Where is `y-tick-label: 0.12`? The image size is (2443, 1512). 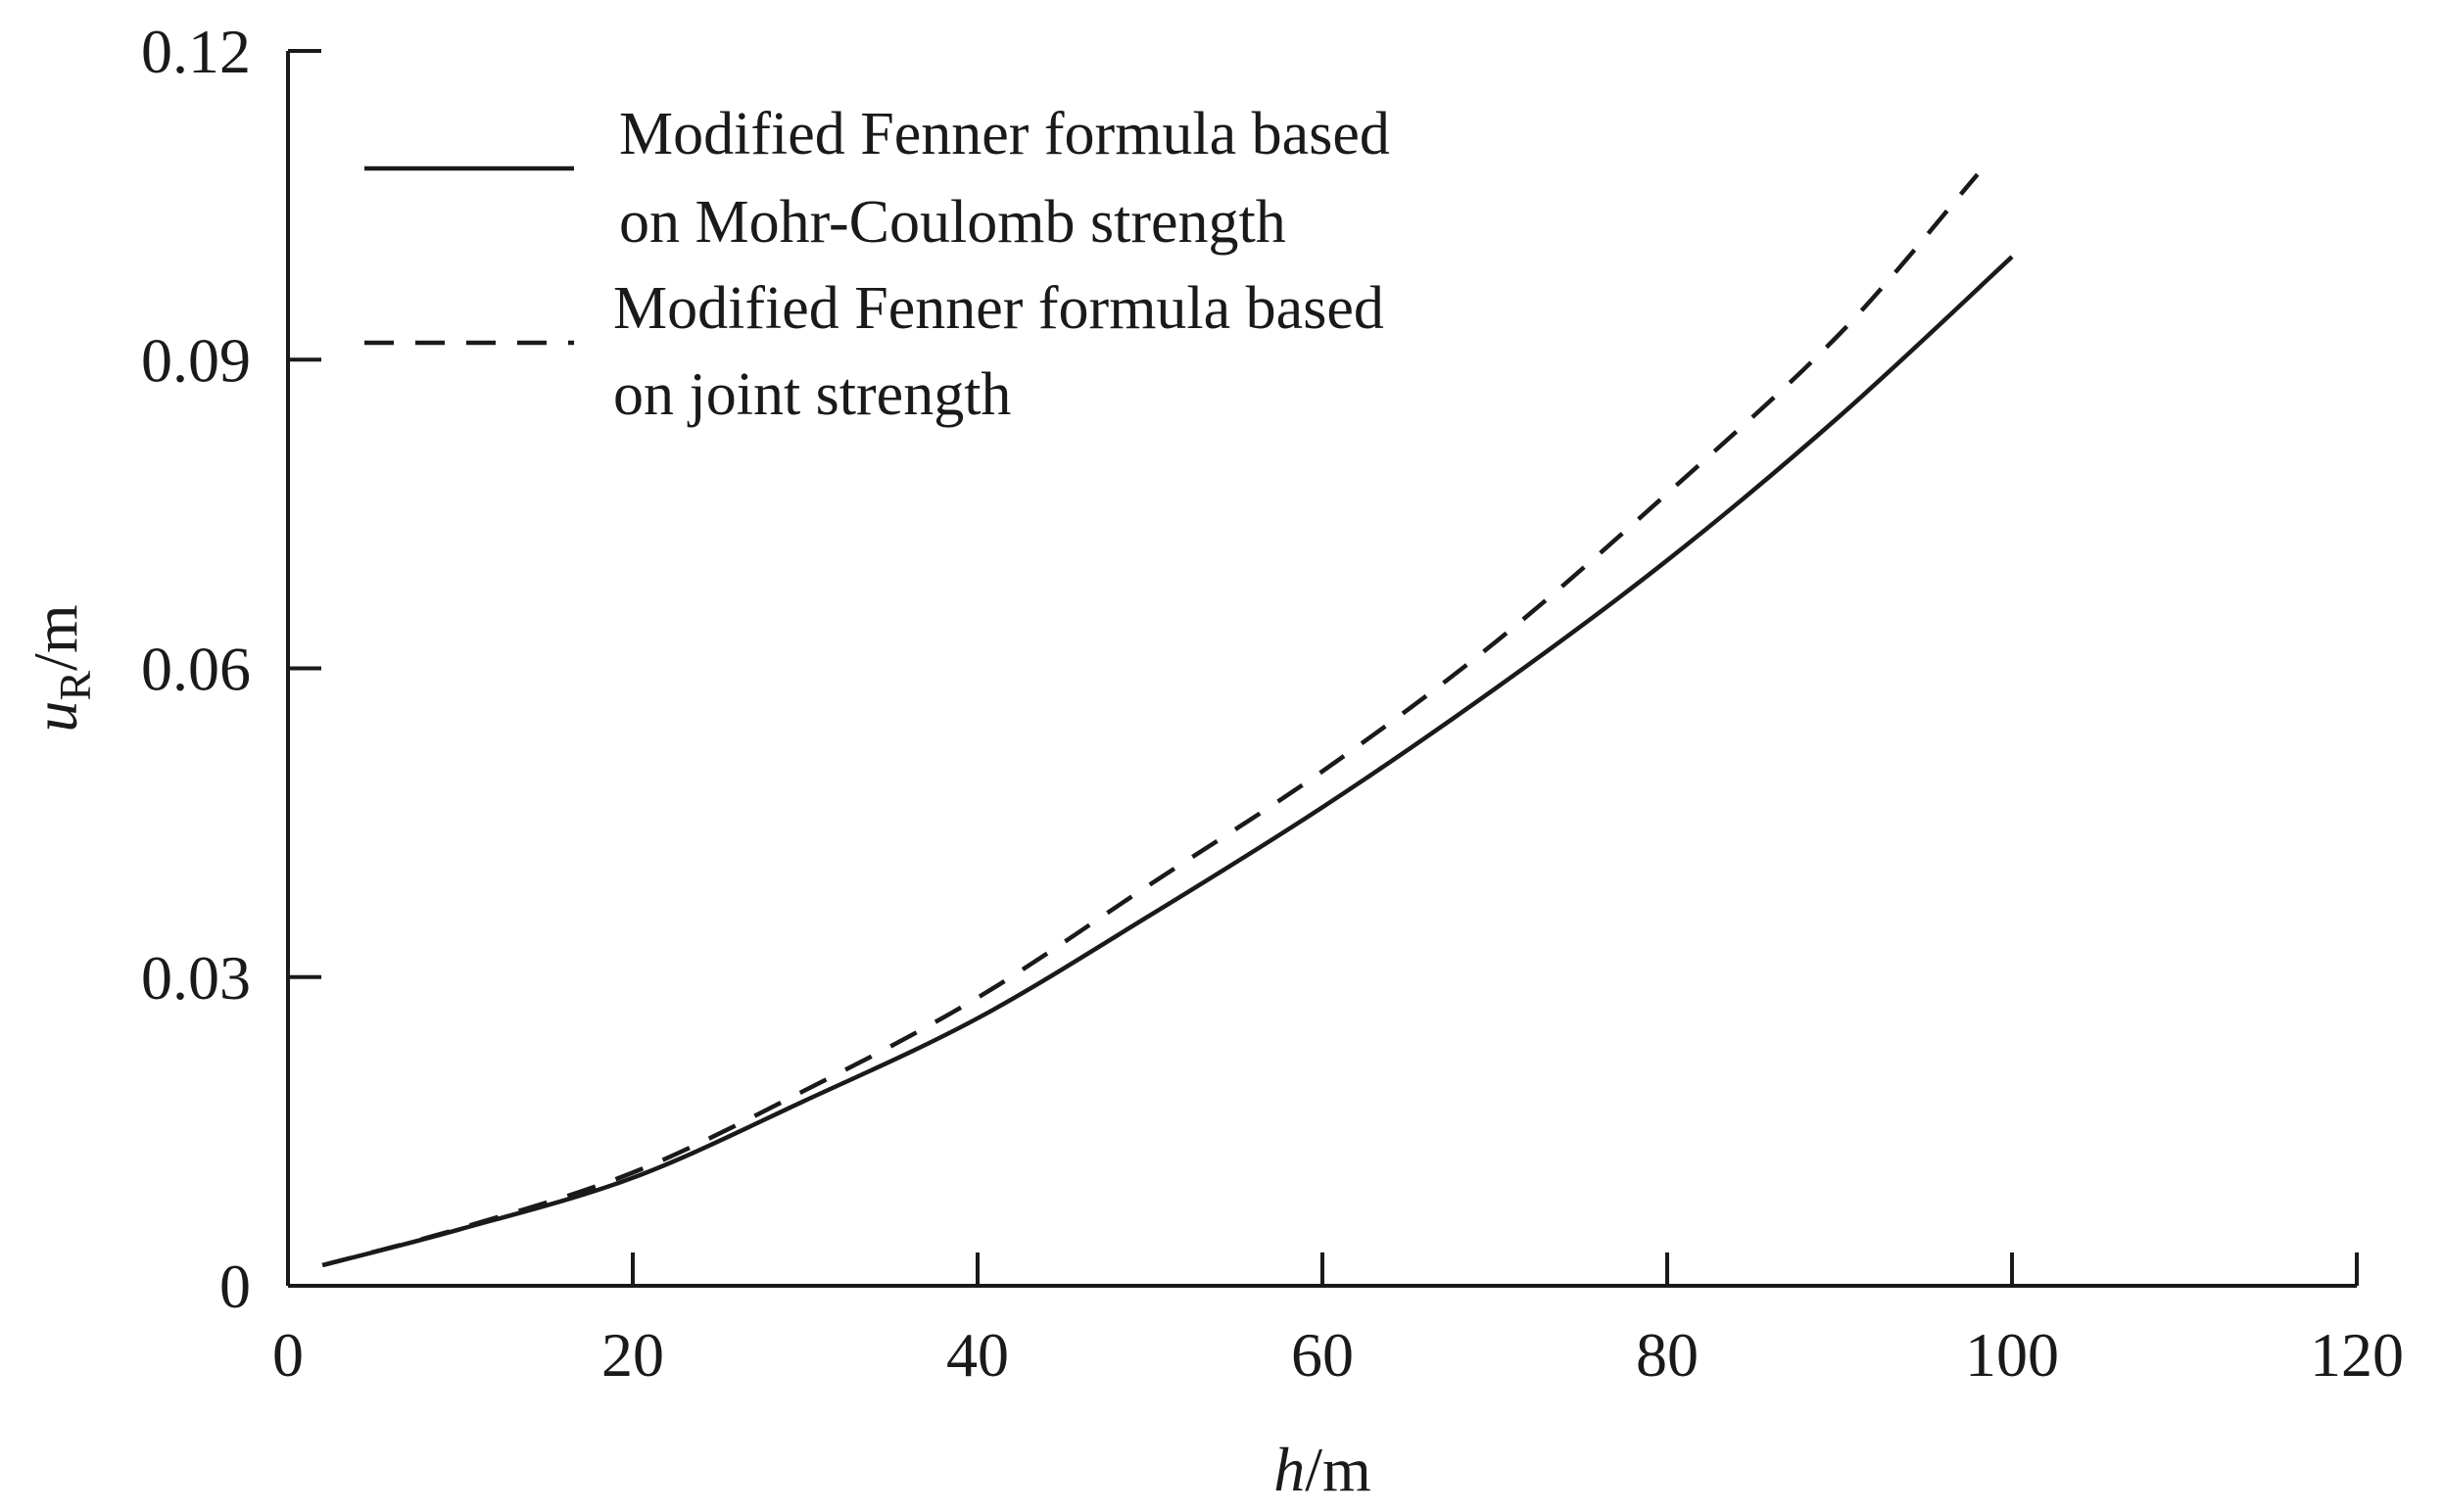
y-tick-label: 0.12 is located at coordinates (196, 51).